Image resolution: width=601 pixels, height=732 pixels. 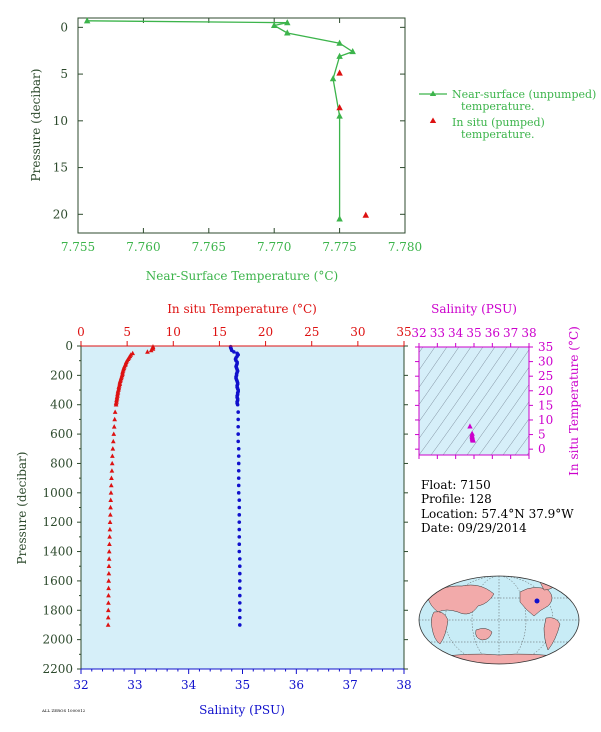 What do you see at coordinates (545, 376) in the screenshot?
I see `ts-y-tick-label: 25` at bounding box center [545, 376].